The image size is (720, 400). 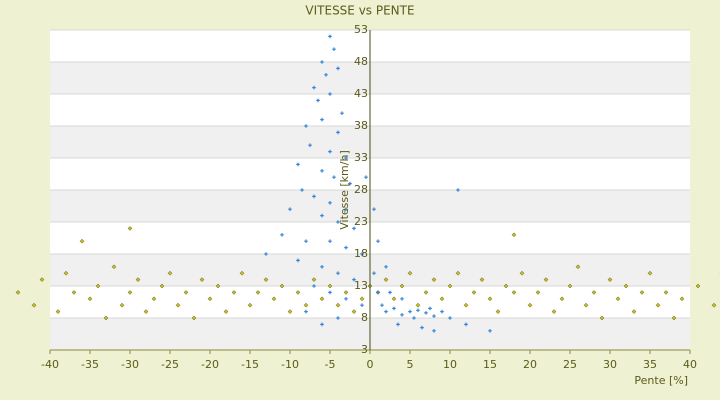 What do you see at coordinates (610, 364) in the screenshot?
I see `x-tick-label: 30` at bounding box center [610, 364].